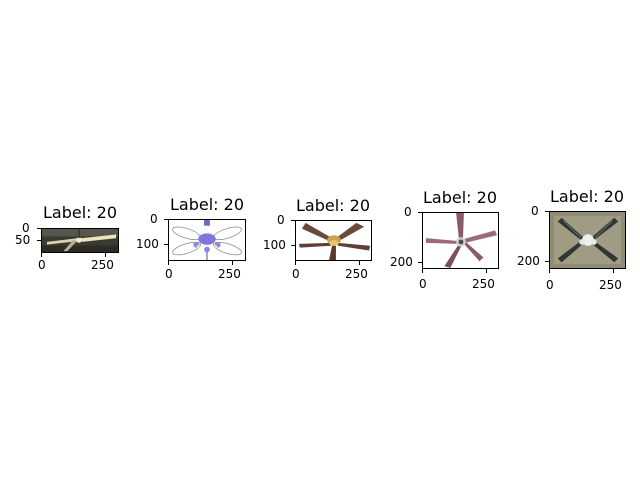  Describe the element at coordinates (23, 240) in the screenshot. I see `y-tick-label: 50` at that location.